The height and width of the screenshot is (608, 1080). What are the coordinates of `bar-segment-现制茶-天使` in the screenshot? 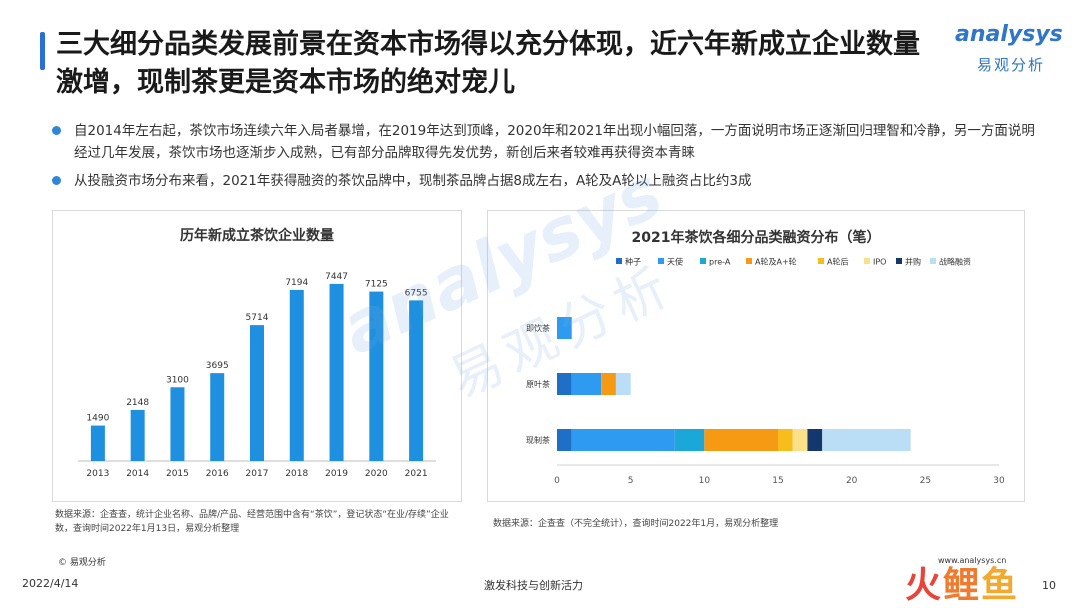 It's located at (623, 440).